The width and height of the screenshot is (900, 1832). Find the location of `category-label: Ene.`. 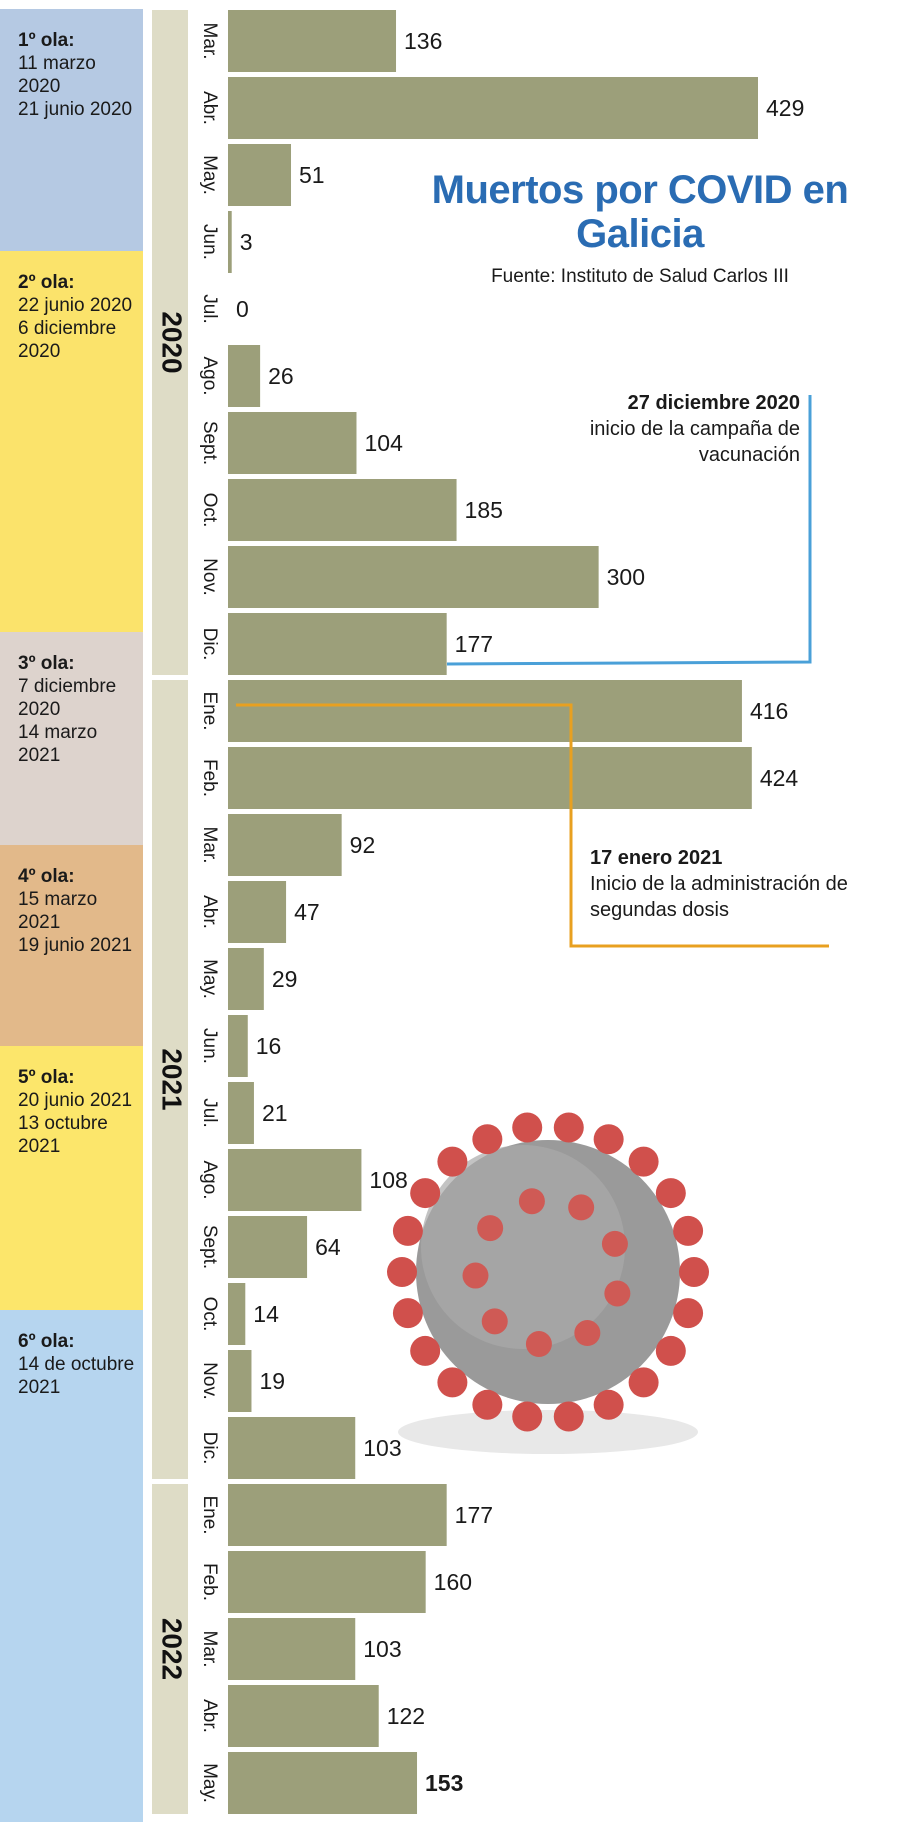

category-label: Ene. is located at coordinates (209, 710).